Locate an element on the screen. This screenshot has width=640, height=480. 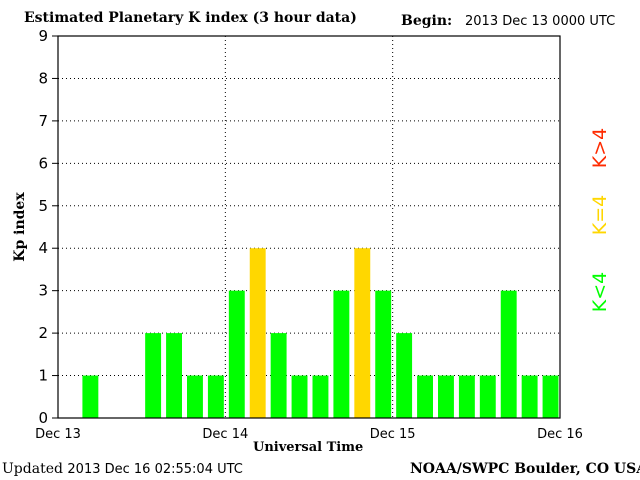
legend-k-greater-4: K>4 is located at coordinates (600, 148).